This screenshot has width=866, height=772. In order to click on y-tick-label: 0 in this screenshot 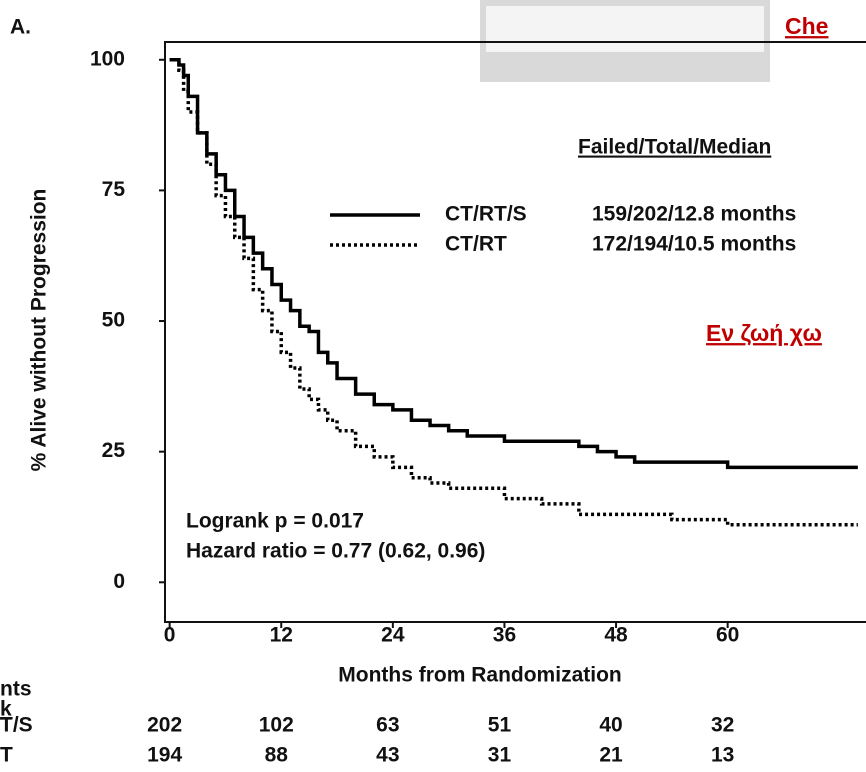, I will do `click(119, 581)`.